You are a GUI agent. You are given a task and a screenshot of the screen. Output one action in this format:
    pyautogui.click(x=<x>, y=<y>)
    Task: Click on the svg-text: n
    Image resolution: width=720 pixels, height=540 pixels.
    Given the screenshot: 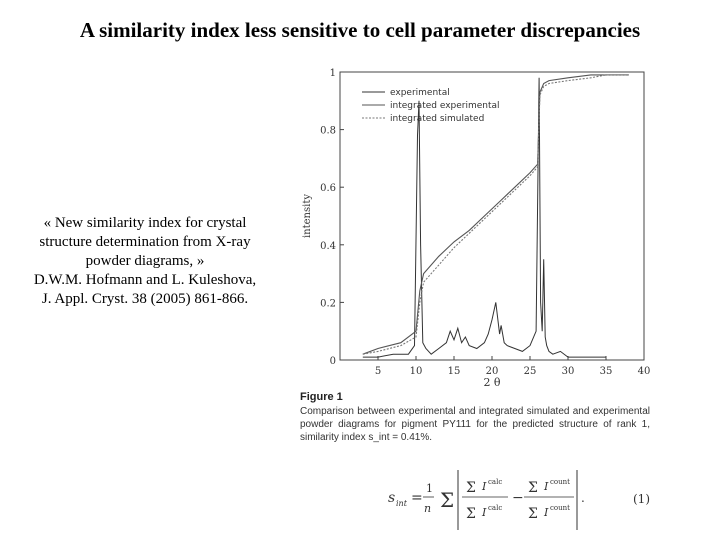 What is the action you would take?
    pyautogui.click(x=427, y=508)
    